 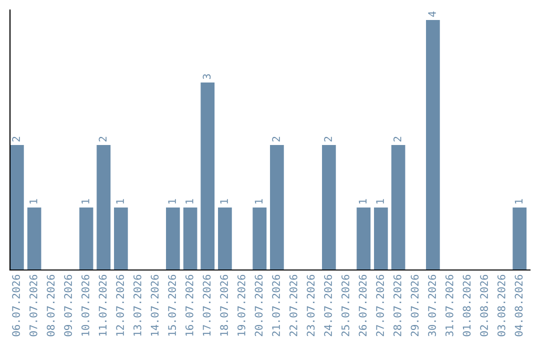 What do you see at coordinates (484, 305) in the screenshot?
I see `x-tick-label: 02.08.2026` at bounding box center [484, 305].